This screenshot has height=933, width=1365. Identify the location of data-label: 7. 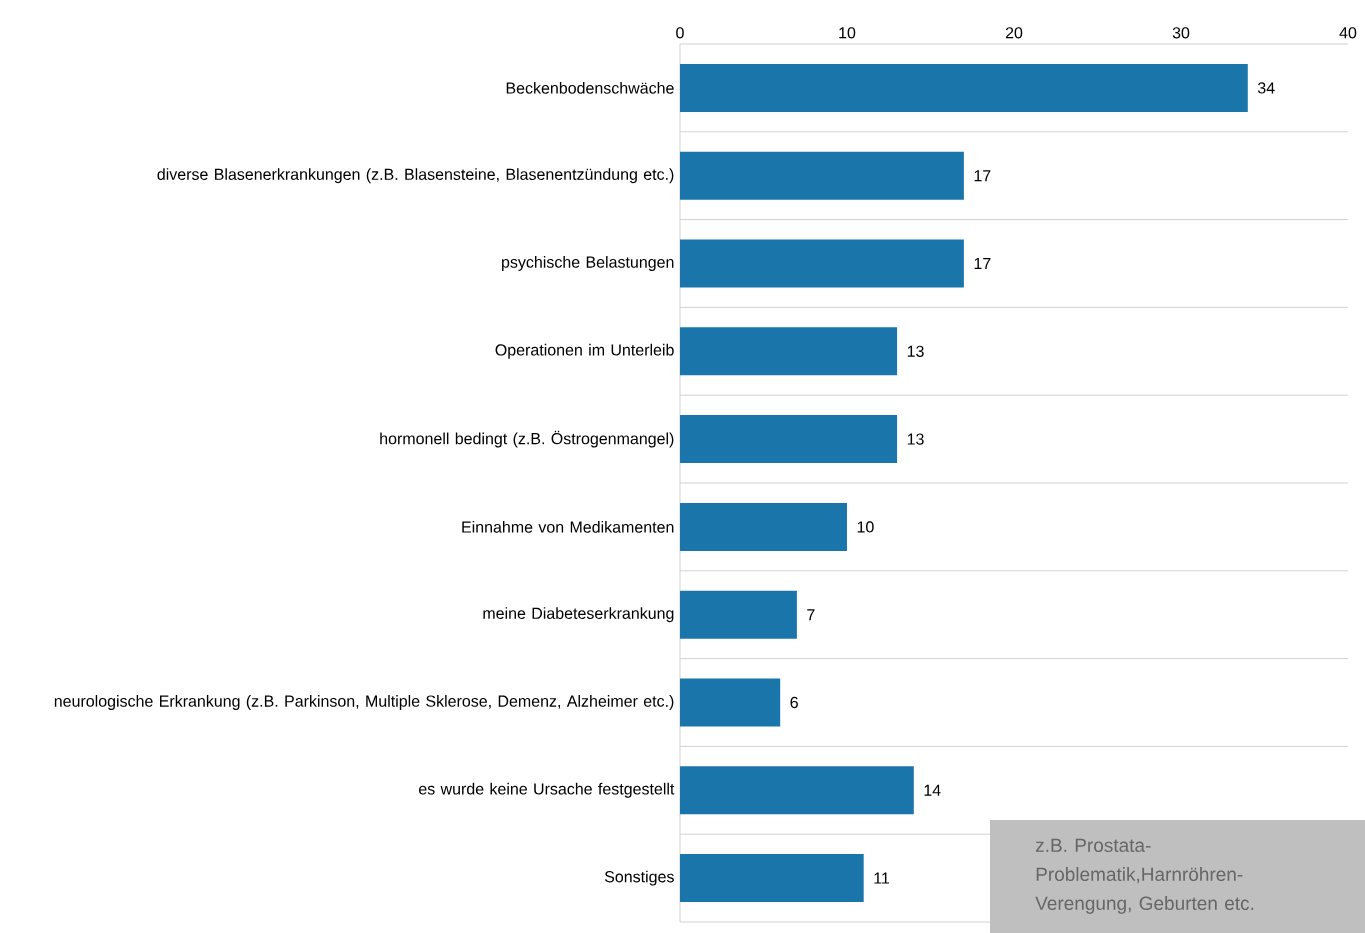
(811, 615).